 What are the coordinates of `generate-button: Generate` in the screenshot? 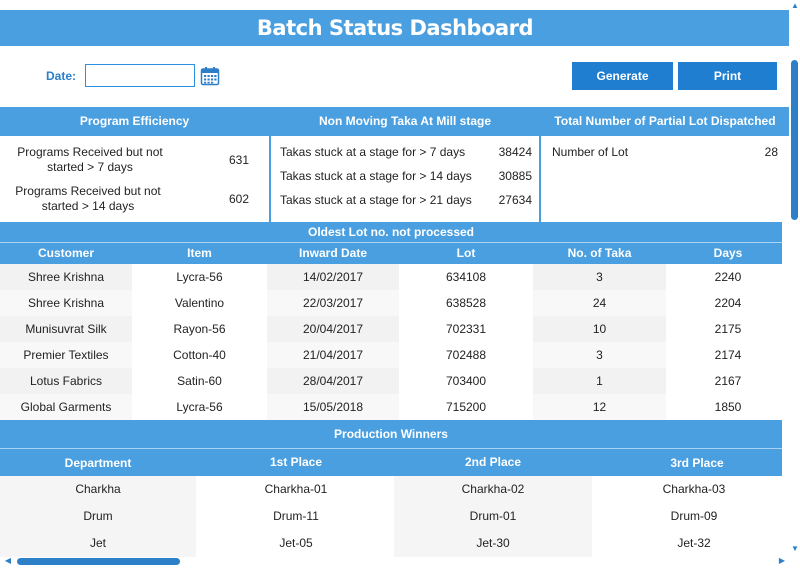 It's located at (622, 76).